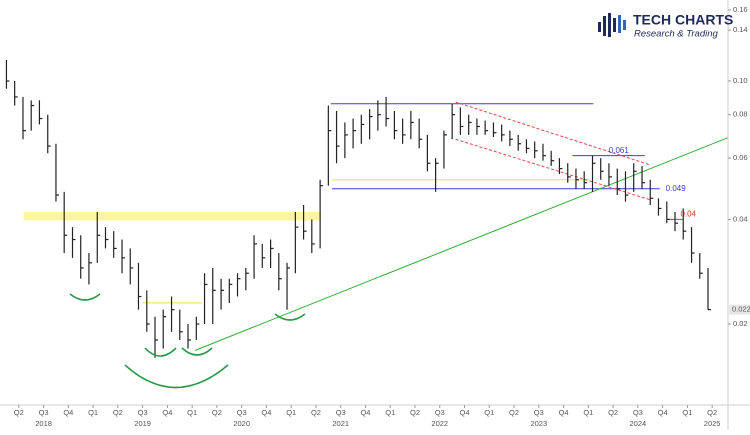 The image size is (750, 435). I want to click on year-label: 2024, so click(638, 423).